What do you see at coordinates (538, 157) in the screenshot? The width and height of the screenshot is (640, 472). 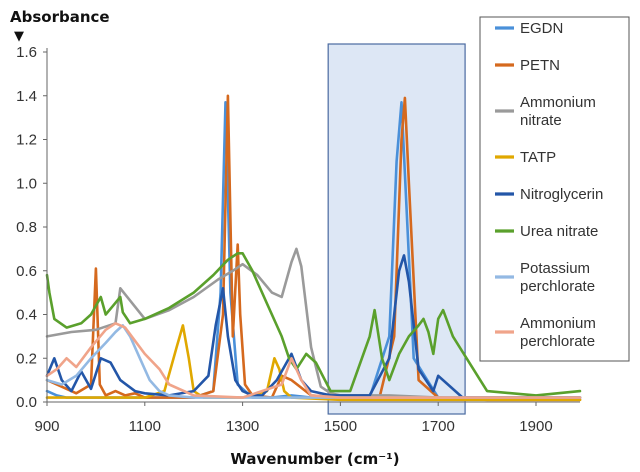 I see `legend-label-4: TATP` at bounding box center [538, 157].